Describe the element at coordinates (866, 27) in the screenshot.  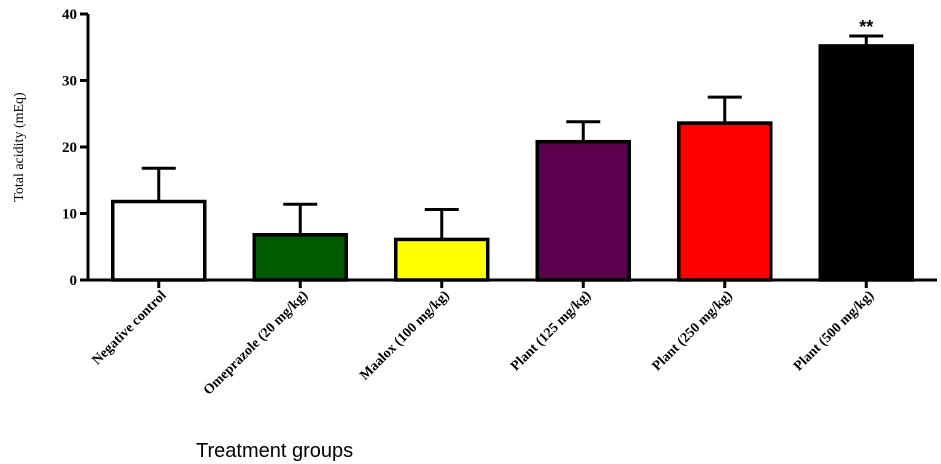
I see `significance-annotation: **` at that location.